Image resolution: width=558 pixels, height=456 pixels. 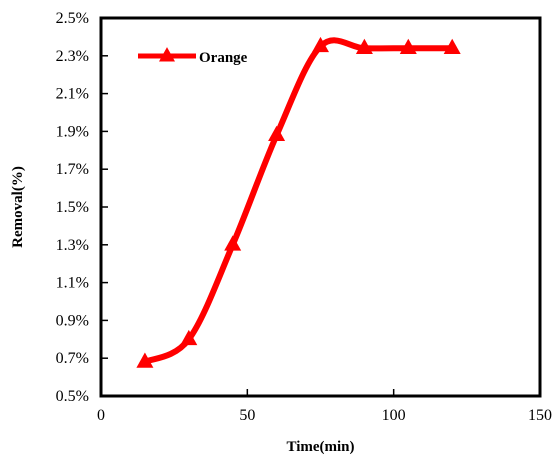 What do you see at coordinates (72, 283) in the screenshot?
I see `y-tick-label: 1.1%` at bounding box center [72, 283].